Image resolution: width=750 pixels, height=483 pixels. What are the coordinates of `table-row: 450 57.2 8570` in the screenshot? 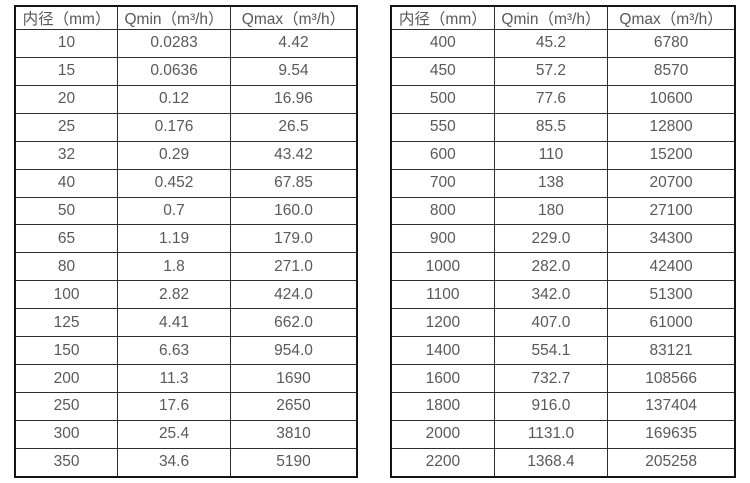 It's located at (563, 71).